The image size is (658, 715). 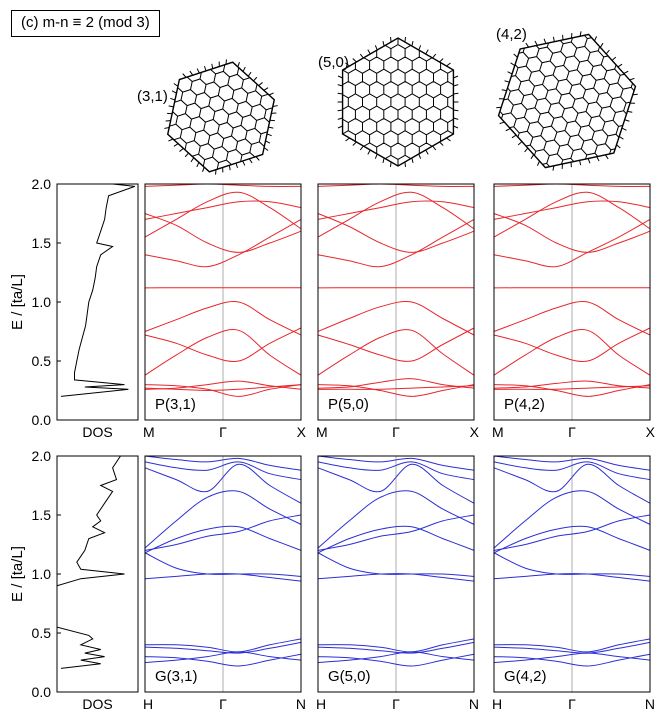 What do you see at coordinates (42, 574) in the screenshot?
I see `y-tick-label: 1.0` at bounding box center [42, 574].